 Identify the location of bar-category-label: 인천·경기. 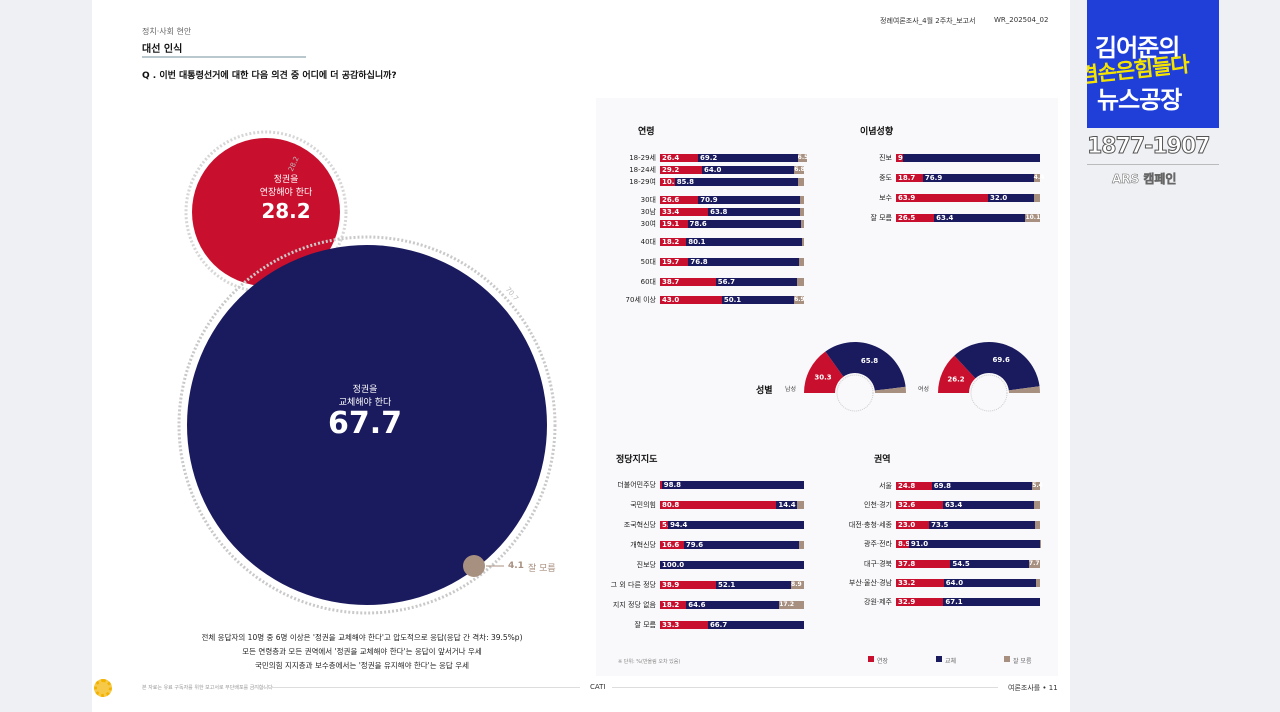
(878, 505).